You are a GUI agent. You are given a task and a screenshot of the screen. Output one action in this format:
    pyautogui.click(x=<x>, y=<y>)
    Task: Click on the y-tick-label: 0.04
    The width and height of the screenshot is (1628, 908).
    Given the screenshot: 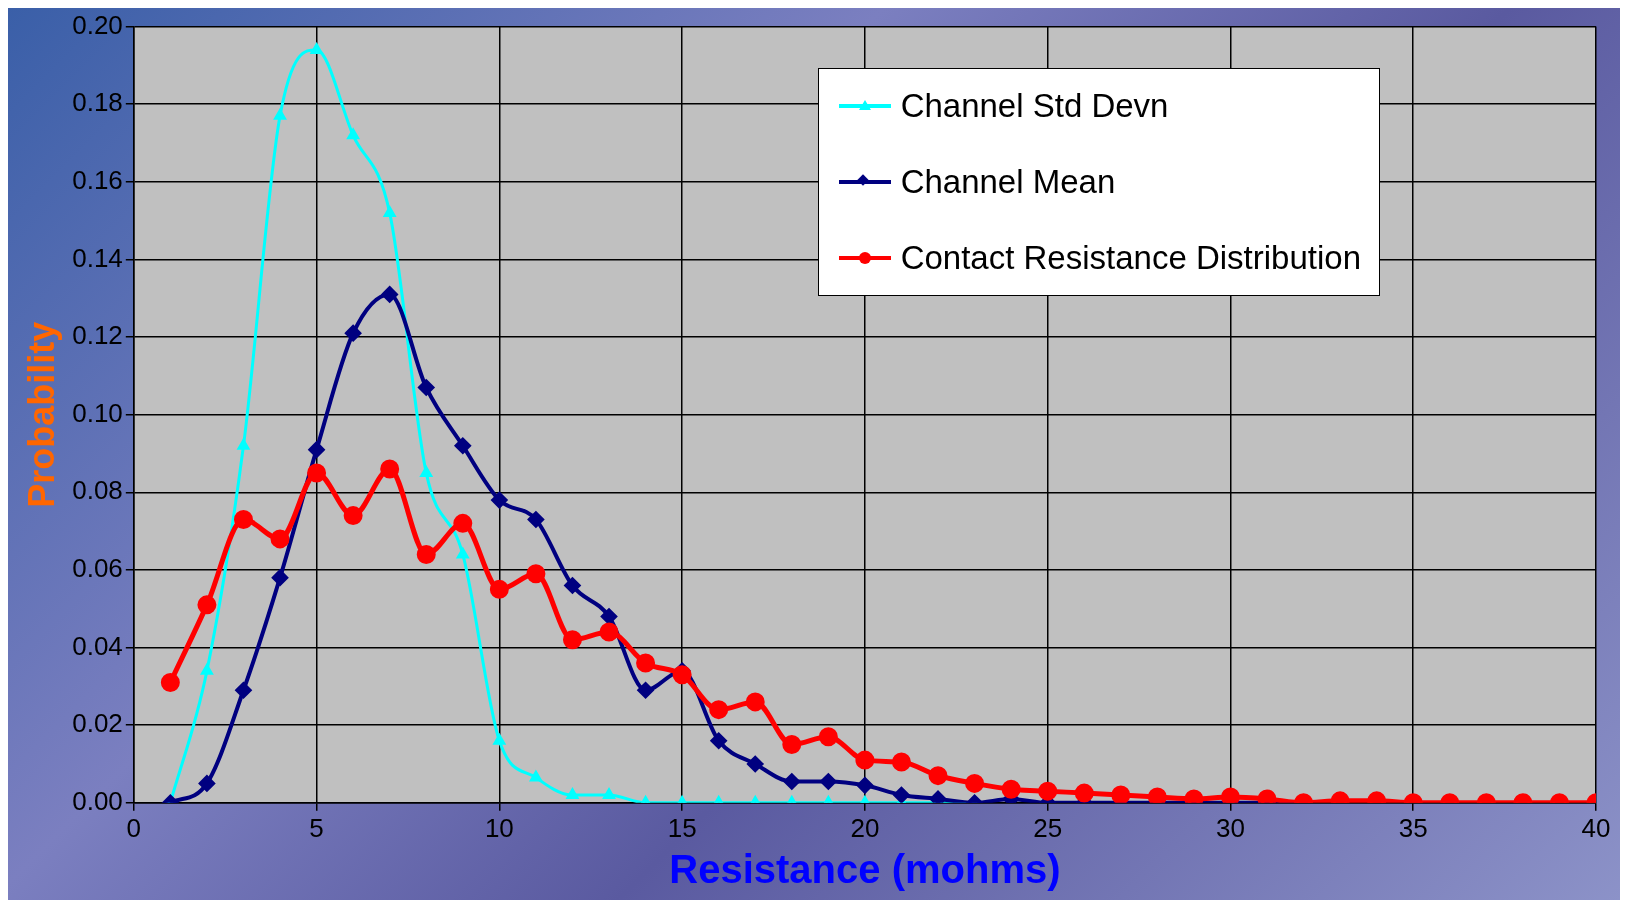 What is the action you would take?
    pyautogui.click(x=97, y=645)
    